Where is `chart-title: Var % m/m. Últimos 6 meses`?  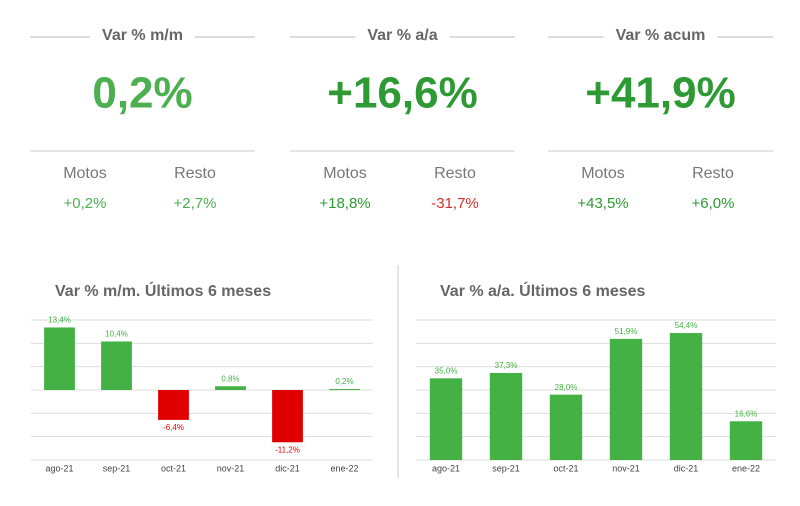 chart-title: Var % m/m. Últimos 6 meses is located at coordinates (163, 290).